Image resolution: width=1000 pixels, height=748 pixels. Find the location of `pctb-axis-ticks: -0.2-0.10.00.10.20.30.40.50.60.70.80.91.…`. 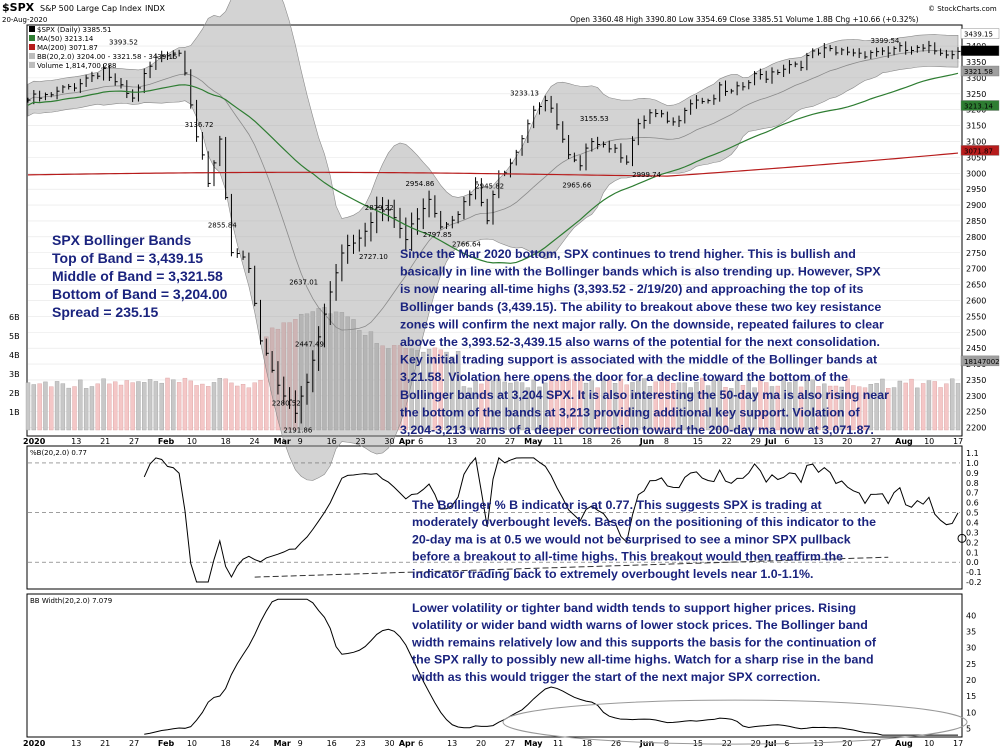

pctb-axis-ticks: -0.2-0.10.00.10.20.30.40.50.60.70.80.91.… is located at coordinates (974, 518).